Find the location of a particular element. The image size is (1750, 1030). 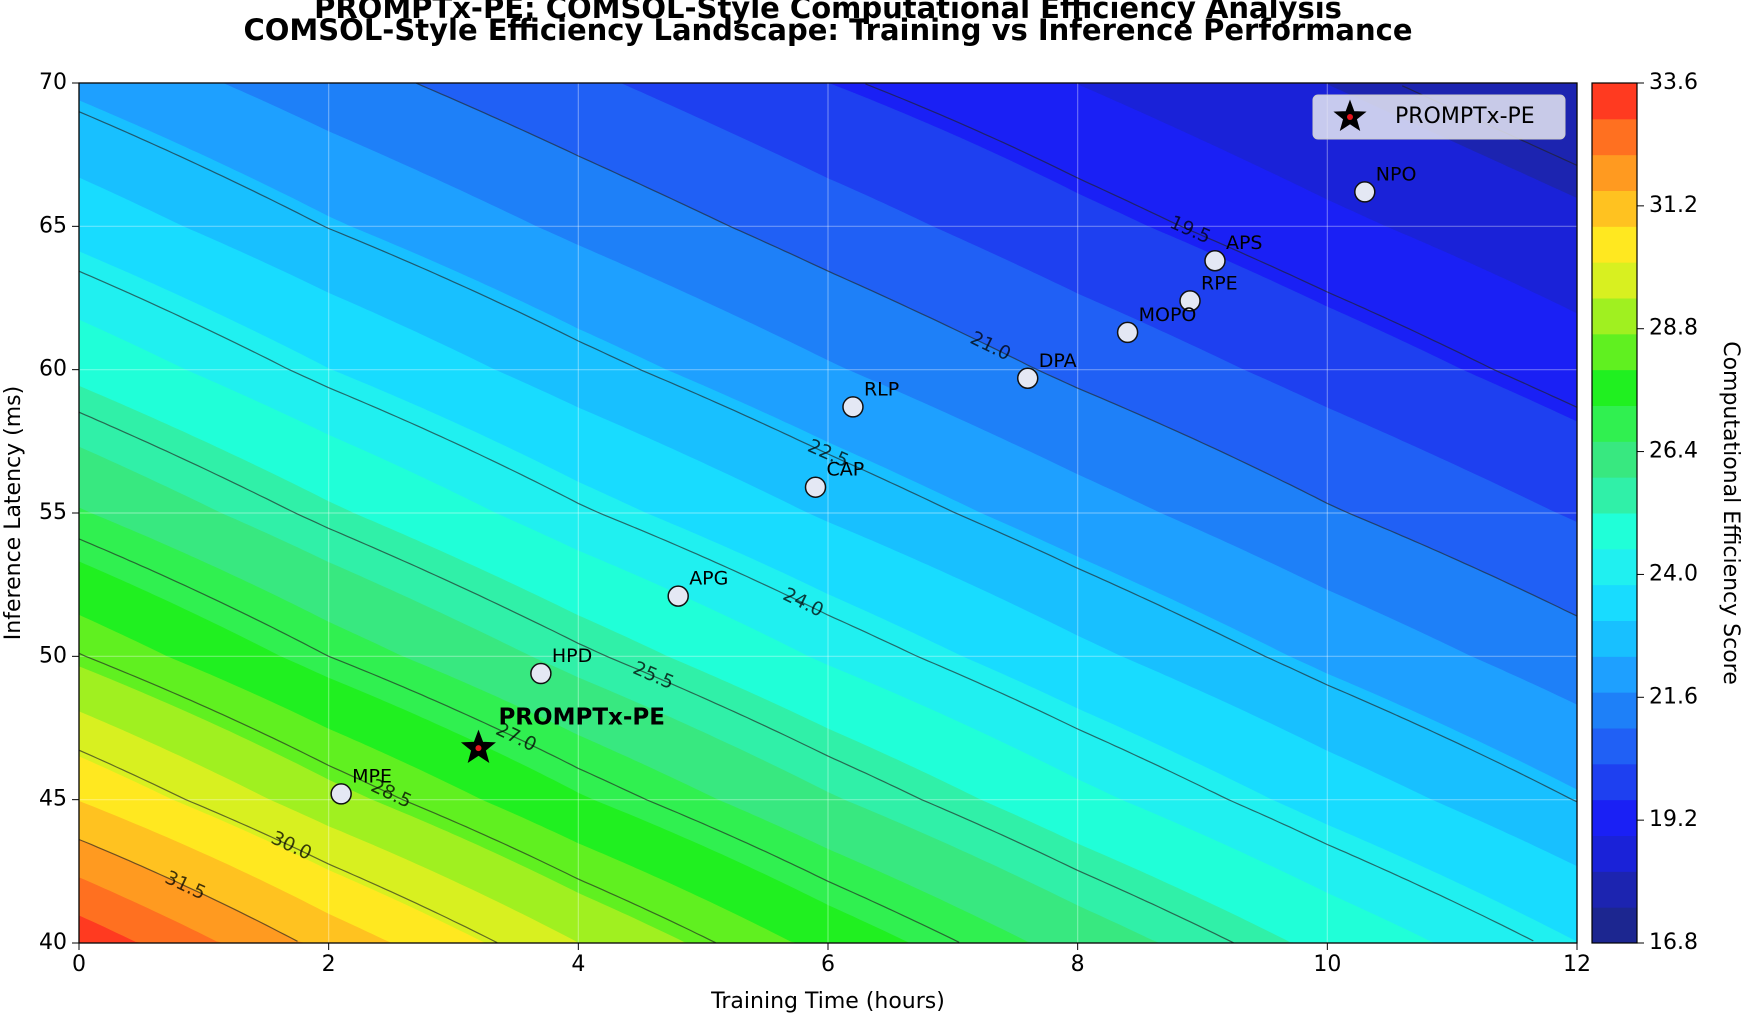

method-label: MPE is located at coordinates (372, 776).